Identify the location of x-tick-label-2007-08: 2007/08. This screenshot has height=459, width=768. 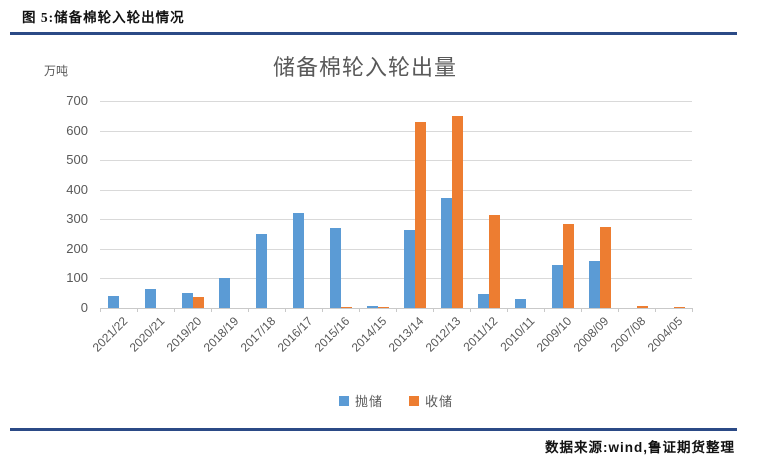
(628, 334).